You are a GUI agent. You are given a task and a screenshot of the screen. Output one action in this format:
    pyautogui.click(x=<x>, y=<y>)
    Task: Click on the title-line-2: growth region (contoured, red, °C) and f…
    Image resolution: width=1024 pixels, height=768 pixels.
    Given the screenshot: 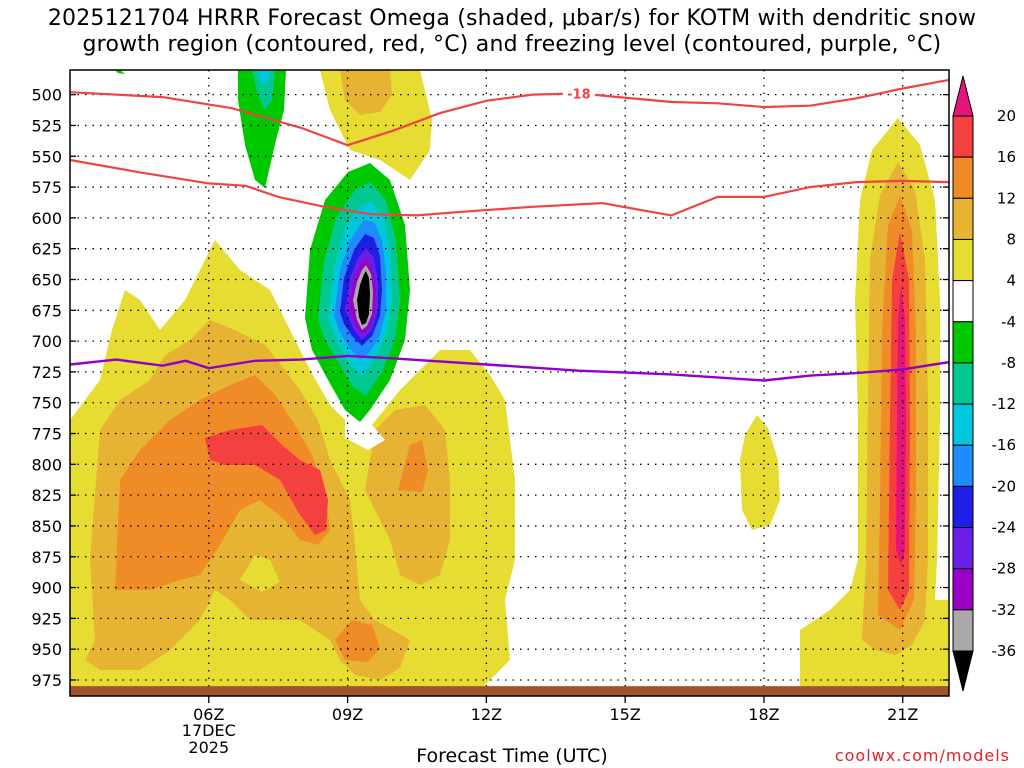 What is the action you would take?
    pyautogui.click(x=512, y=44)
    